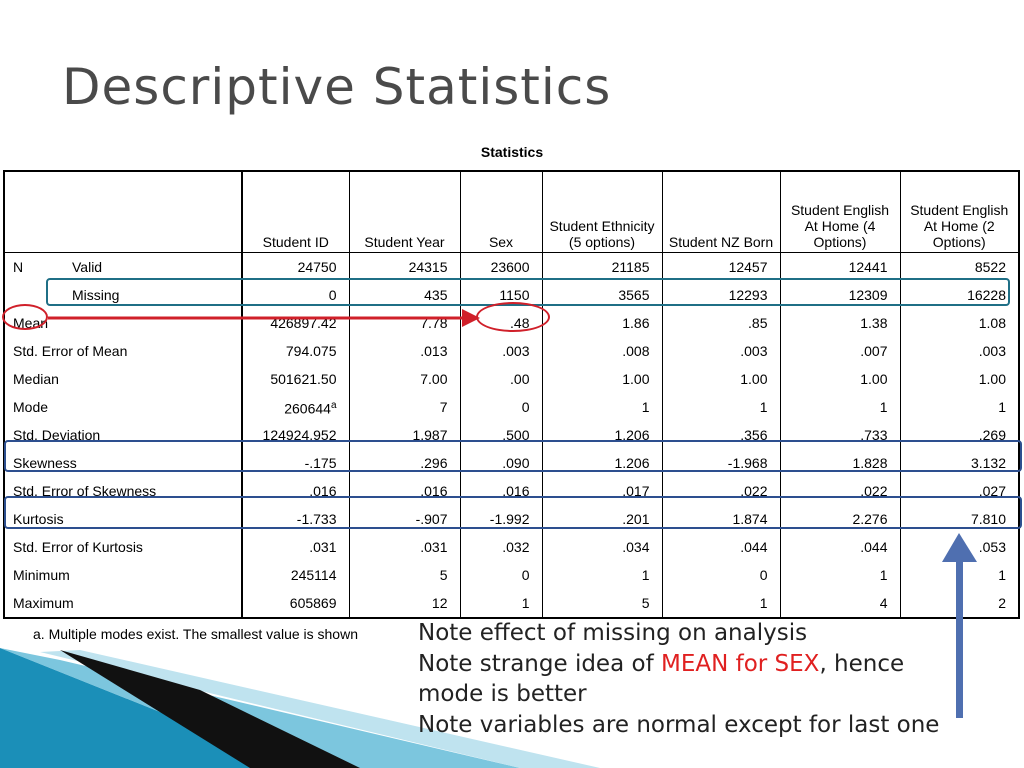 The image size is (1024, 768). What do you see at coordinates (295, 266) in the screenshot?
I see `table-cell: 24750` at bounding box center [295, 266].